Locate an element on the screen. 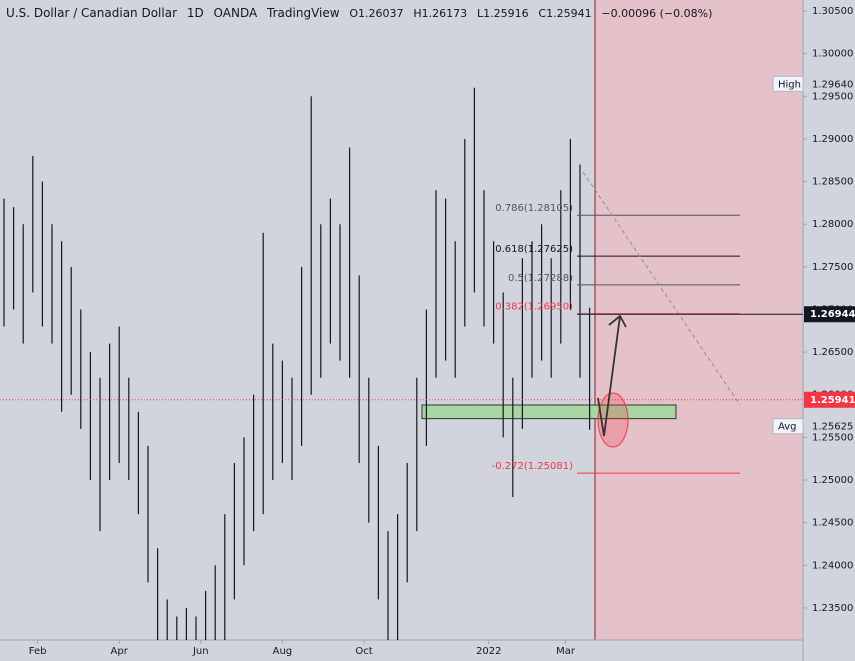 The image size is (855, 661). fib-label: 0.618(1.27625) is located at coordinates (534, 249).